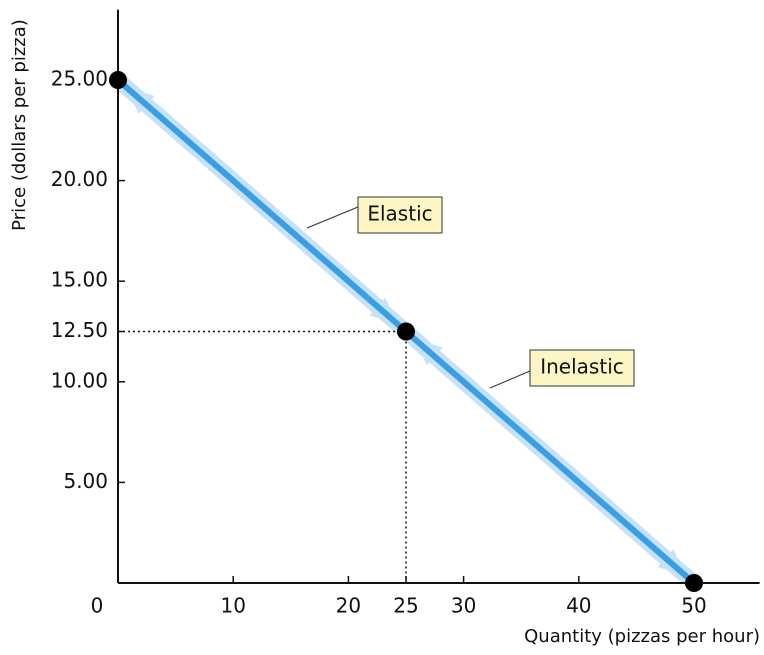 The height and width of the screenshot is (655, 764). Describe the element at coordinates (19, 125) in the screenshot. I see `y-axis-label: Price (dollars per pizza)` at that location.